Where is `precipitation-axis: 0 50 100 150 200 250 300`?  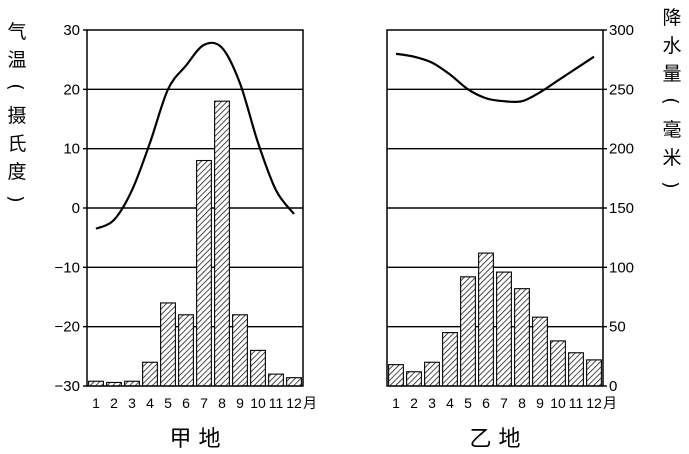
precipitation-axis: 0 50 100 150 200 250 300 is located at coordinates (618, 208).